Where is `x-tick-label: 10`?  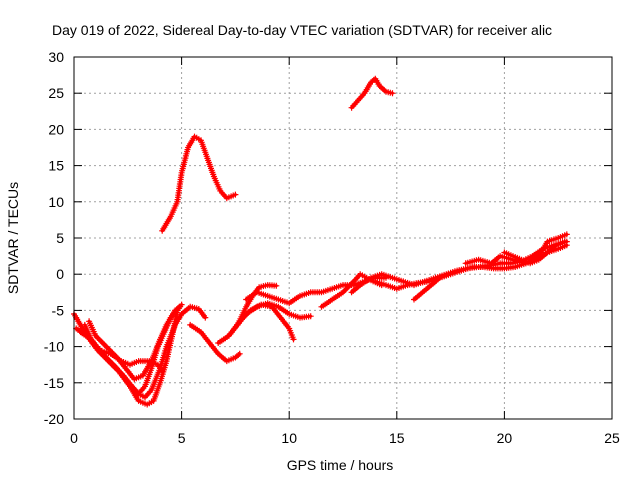
x-tick-label: 10 is located at coordinates (289, 438).